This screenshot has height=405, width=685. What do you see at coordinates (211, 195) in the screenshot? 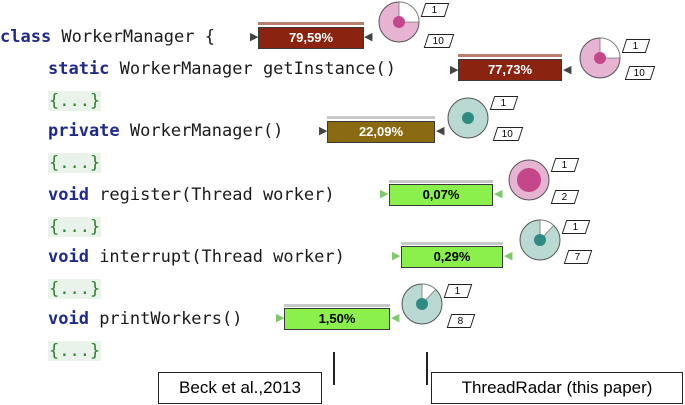
I see `method-signature-register: register(Thread worker)` at bounding box center [211, 195].